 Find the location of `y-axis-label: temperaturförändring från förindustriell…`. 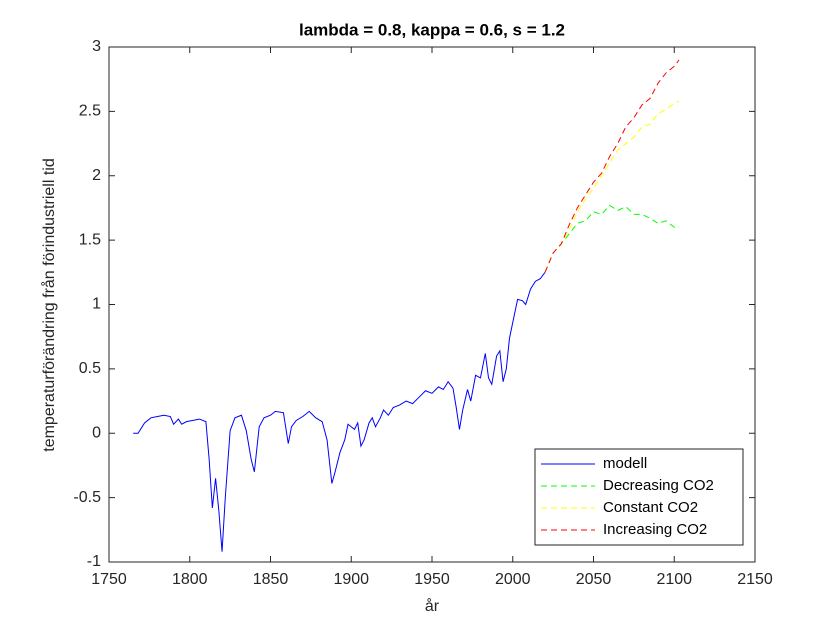

y-axis-label: temperaturförändring från förindustriell… is located at coordinates (49, 304).